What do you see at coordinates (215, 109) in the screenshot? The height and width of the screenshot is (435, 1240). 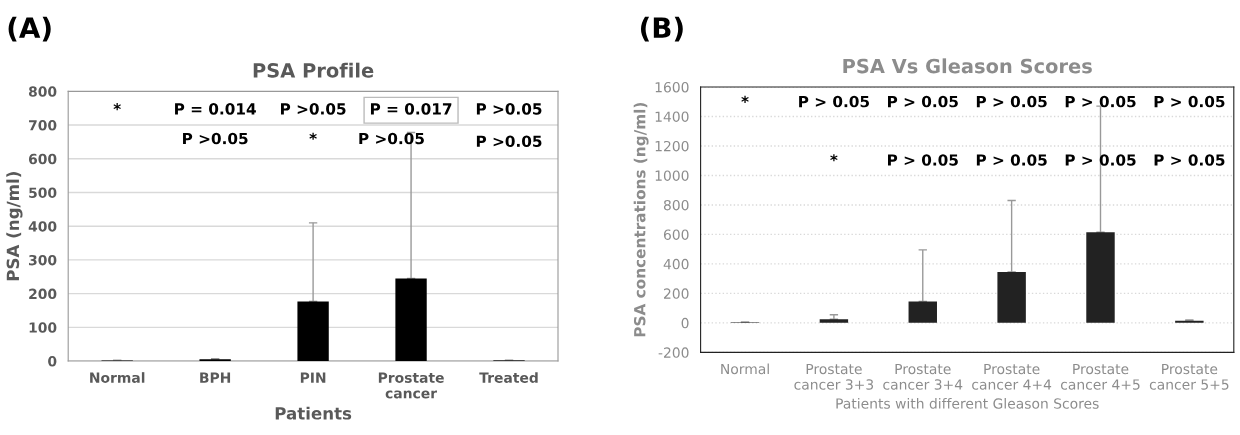 I see `annotation: P = 0.014` at bounding box center [215, 109].